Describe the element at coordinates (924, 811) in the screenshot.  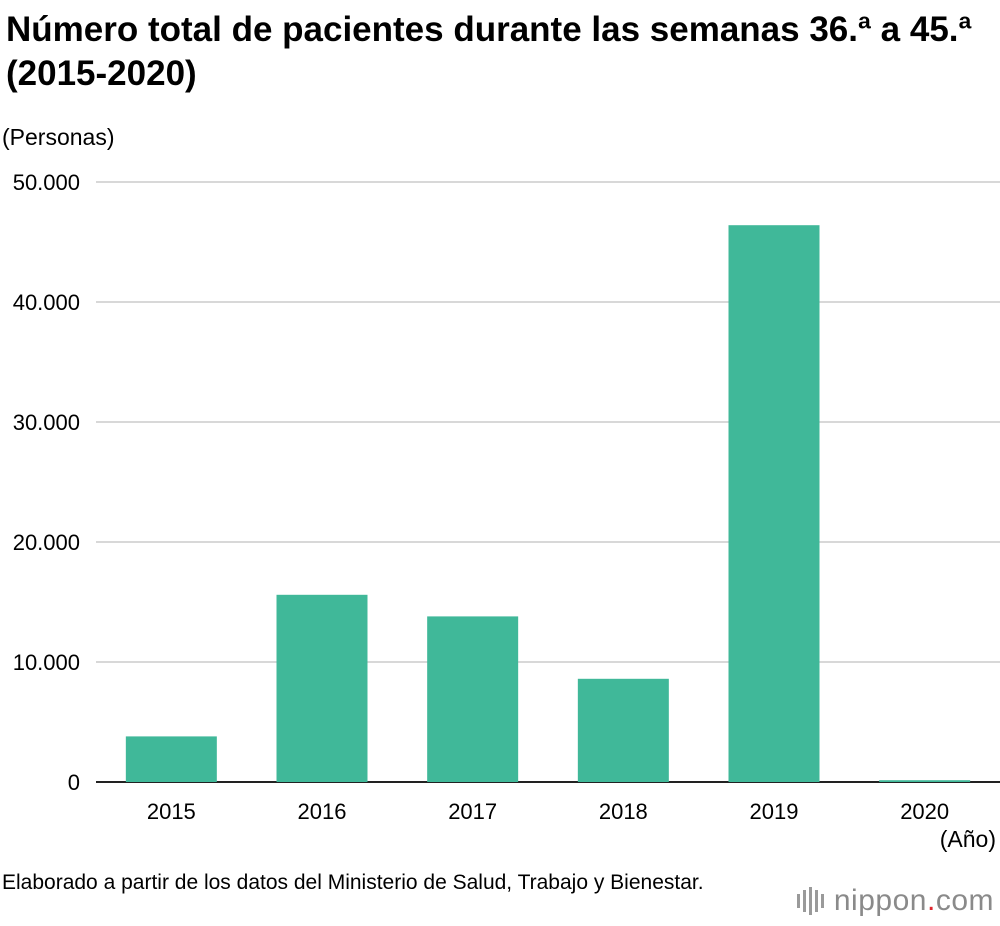
I see `x-tick-label: 2020` at that location.